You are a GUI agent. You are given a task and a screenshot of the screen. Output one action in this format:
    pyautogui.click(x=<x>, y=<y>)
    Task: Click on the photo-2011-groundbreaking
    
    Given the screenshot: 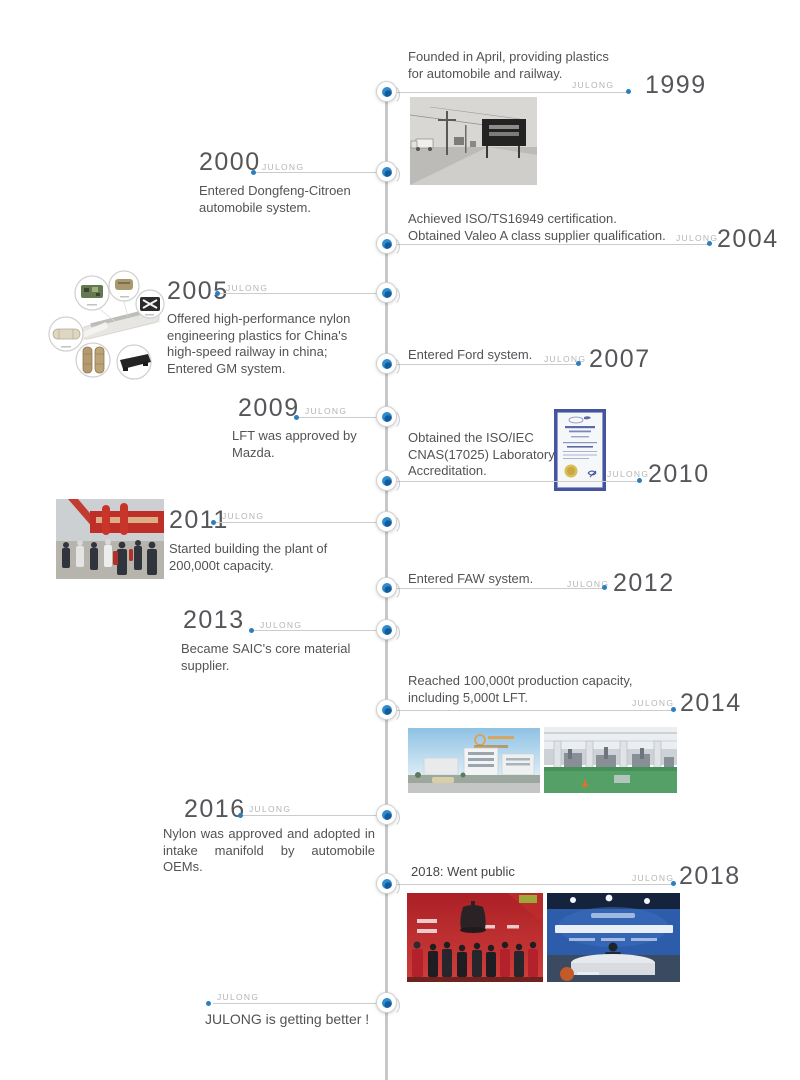 What is the action you would take?
    pyautogui.click(x=110, y=539)
    